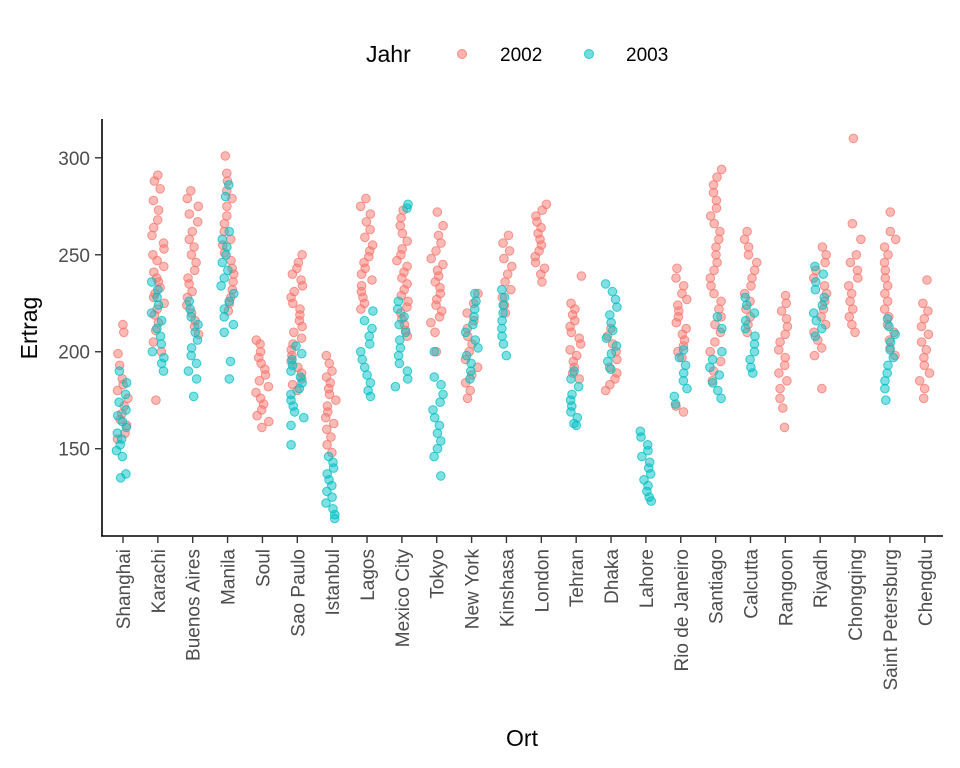 This screenshot has width=960, height=768. Describe the element at coordinates (74, 450) in the screenshot. I see `y-tick-label: 150` at that location.